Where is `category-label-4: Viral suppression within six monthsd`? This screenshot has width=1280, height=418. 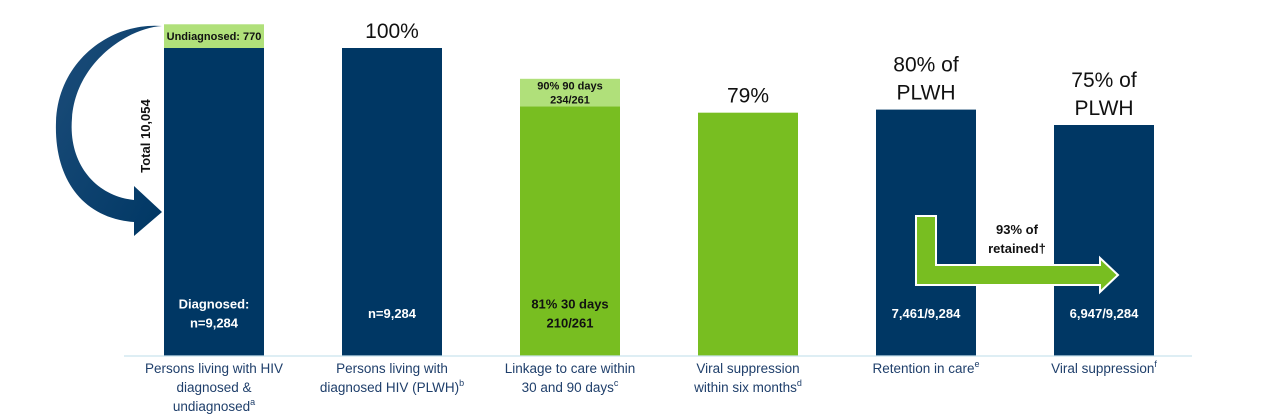 category-label-4: Viral suppression within six monthsd is located at coordinates (747, 378).